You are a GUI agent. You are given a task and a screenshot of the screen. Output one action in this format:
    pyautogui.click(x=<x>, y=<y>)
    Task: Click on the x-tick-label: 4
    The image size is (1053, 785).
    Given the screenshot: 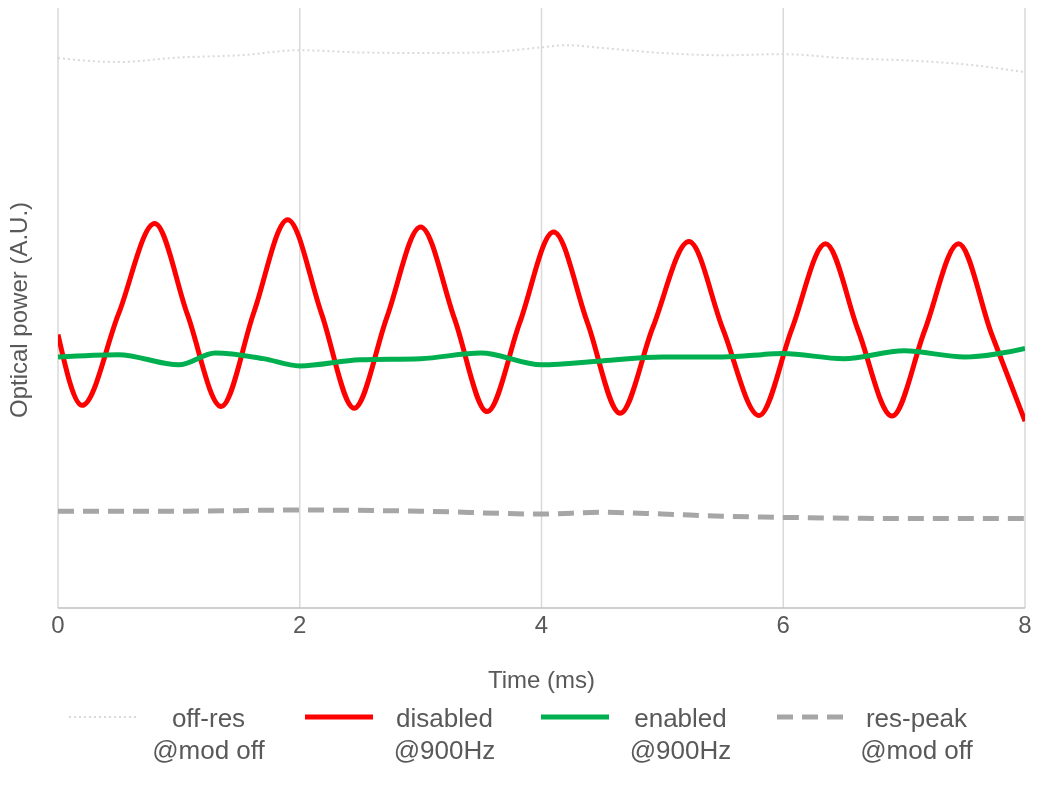 What is the action you would take?
    pyautogui.click(x=541, y=625)
    